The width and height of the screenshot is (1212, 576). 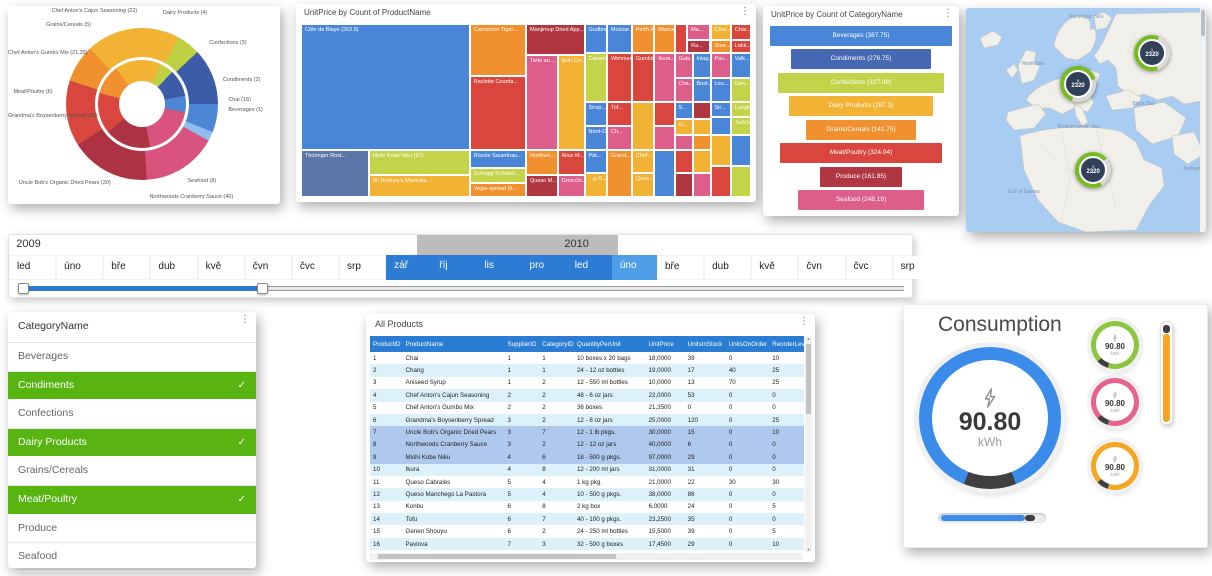 What do you see at coordinates (587, 507) in the screenshot?
I see `table-row: 13 Konbu 6 8 2 kg box 6,0000 24 0 5` at bounding box center [587, 507].